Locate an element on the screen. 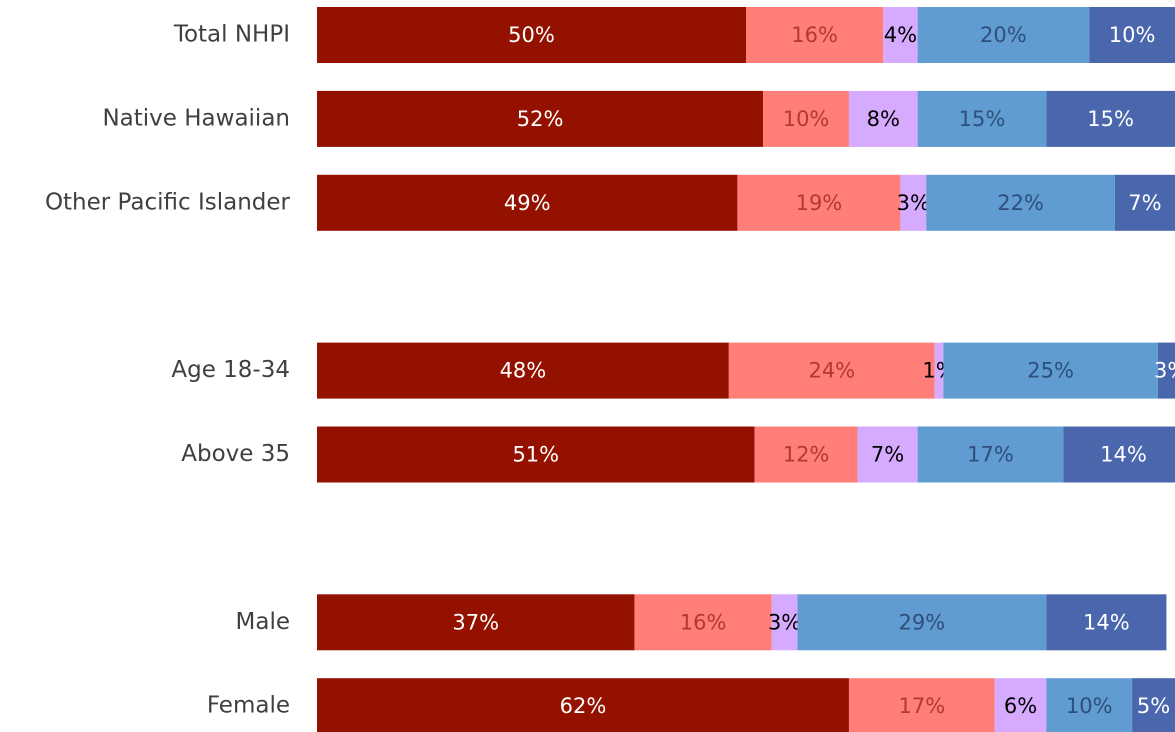 This screenshot has width=1175, height=732. data-label: 22% is located at coordinates (1020, 203).